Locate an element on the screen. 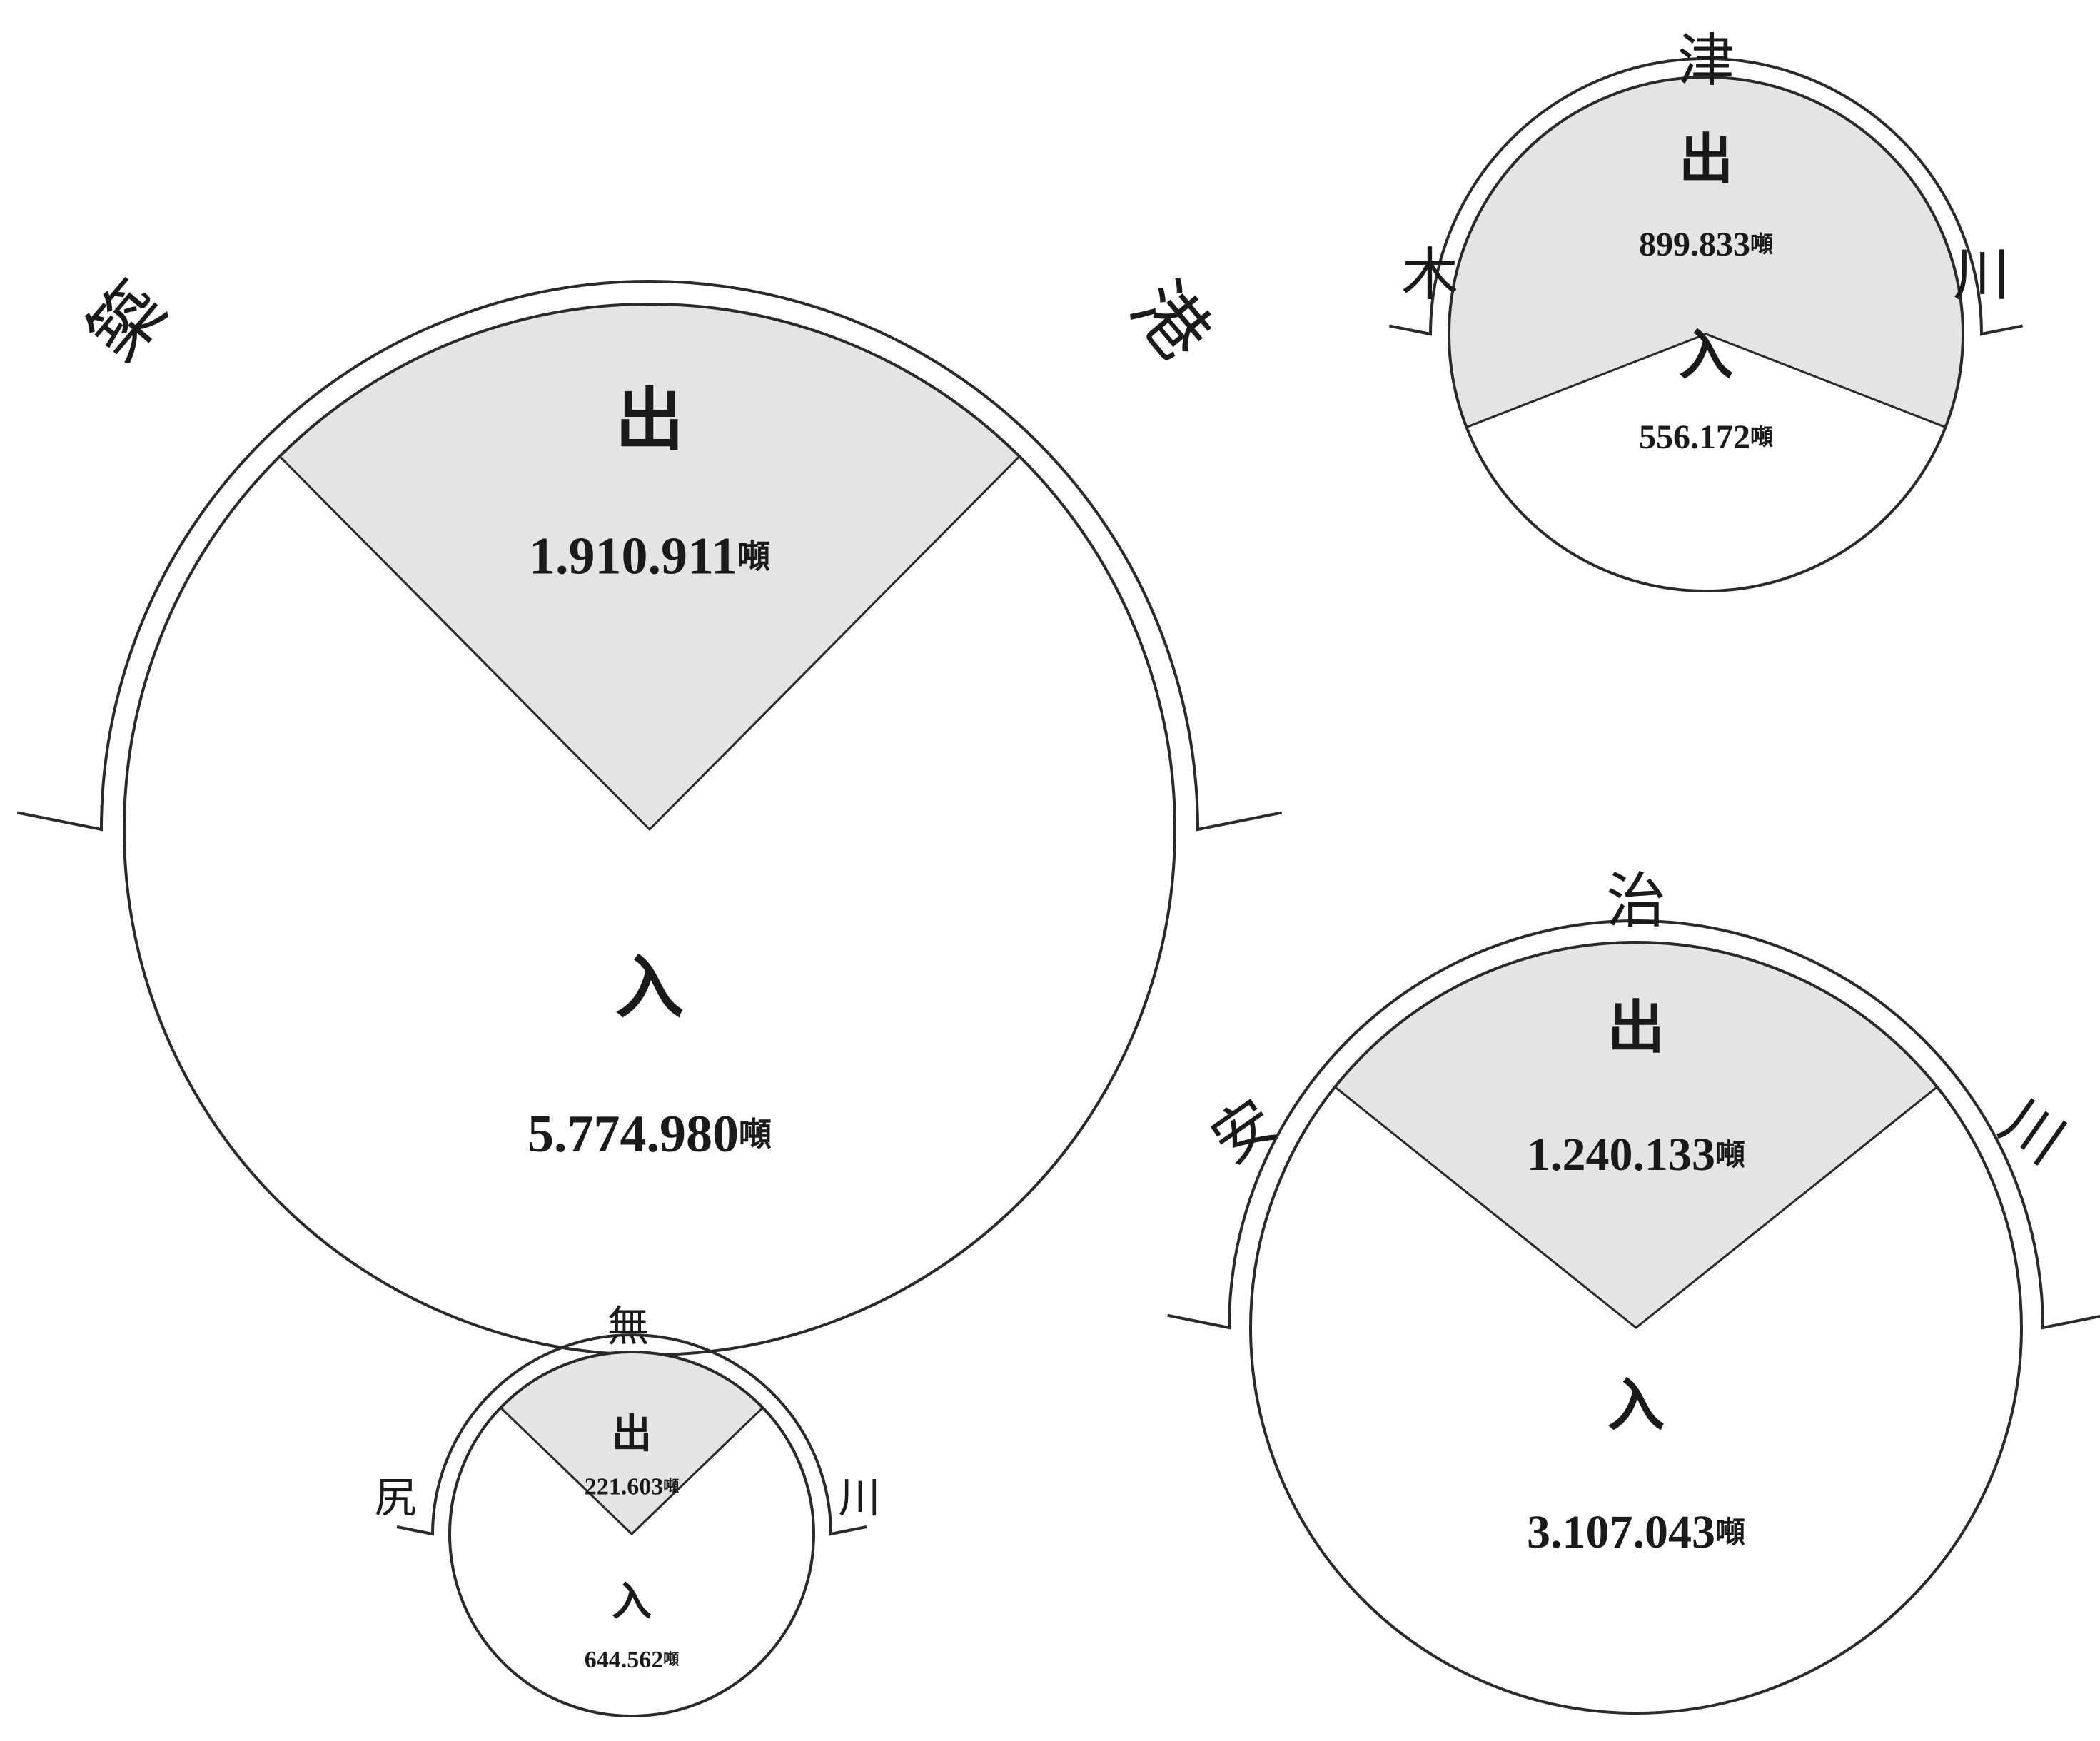  port-name-char: 木 is located at coordinates (1429, 275).